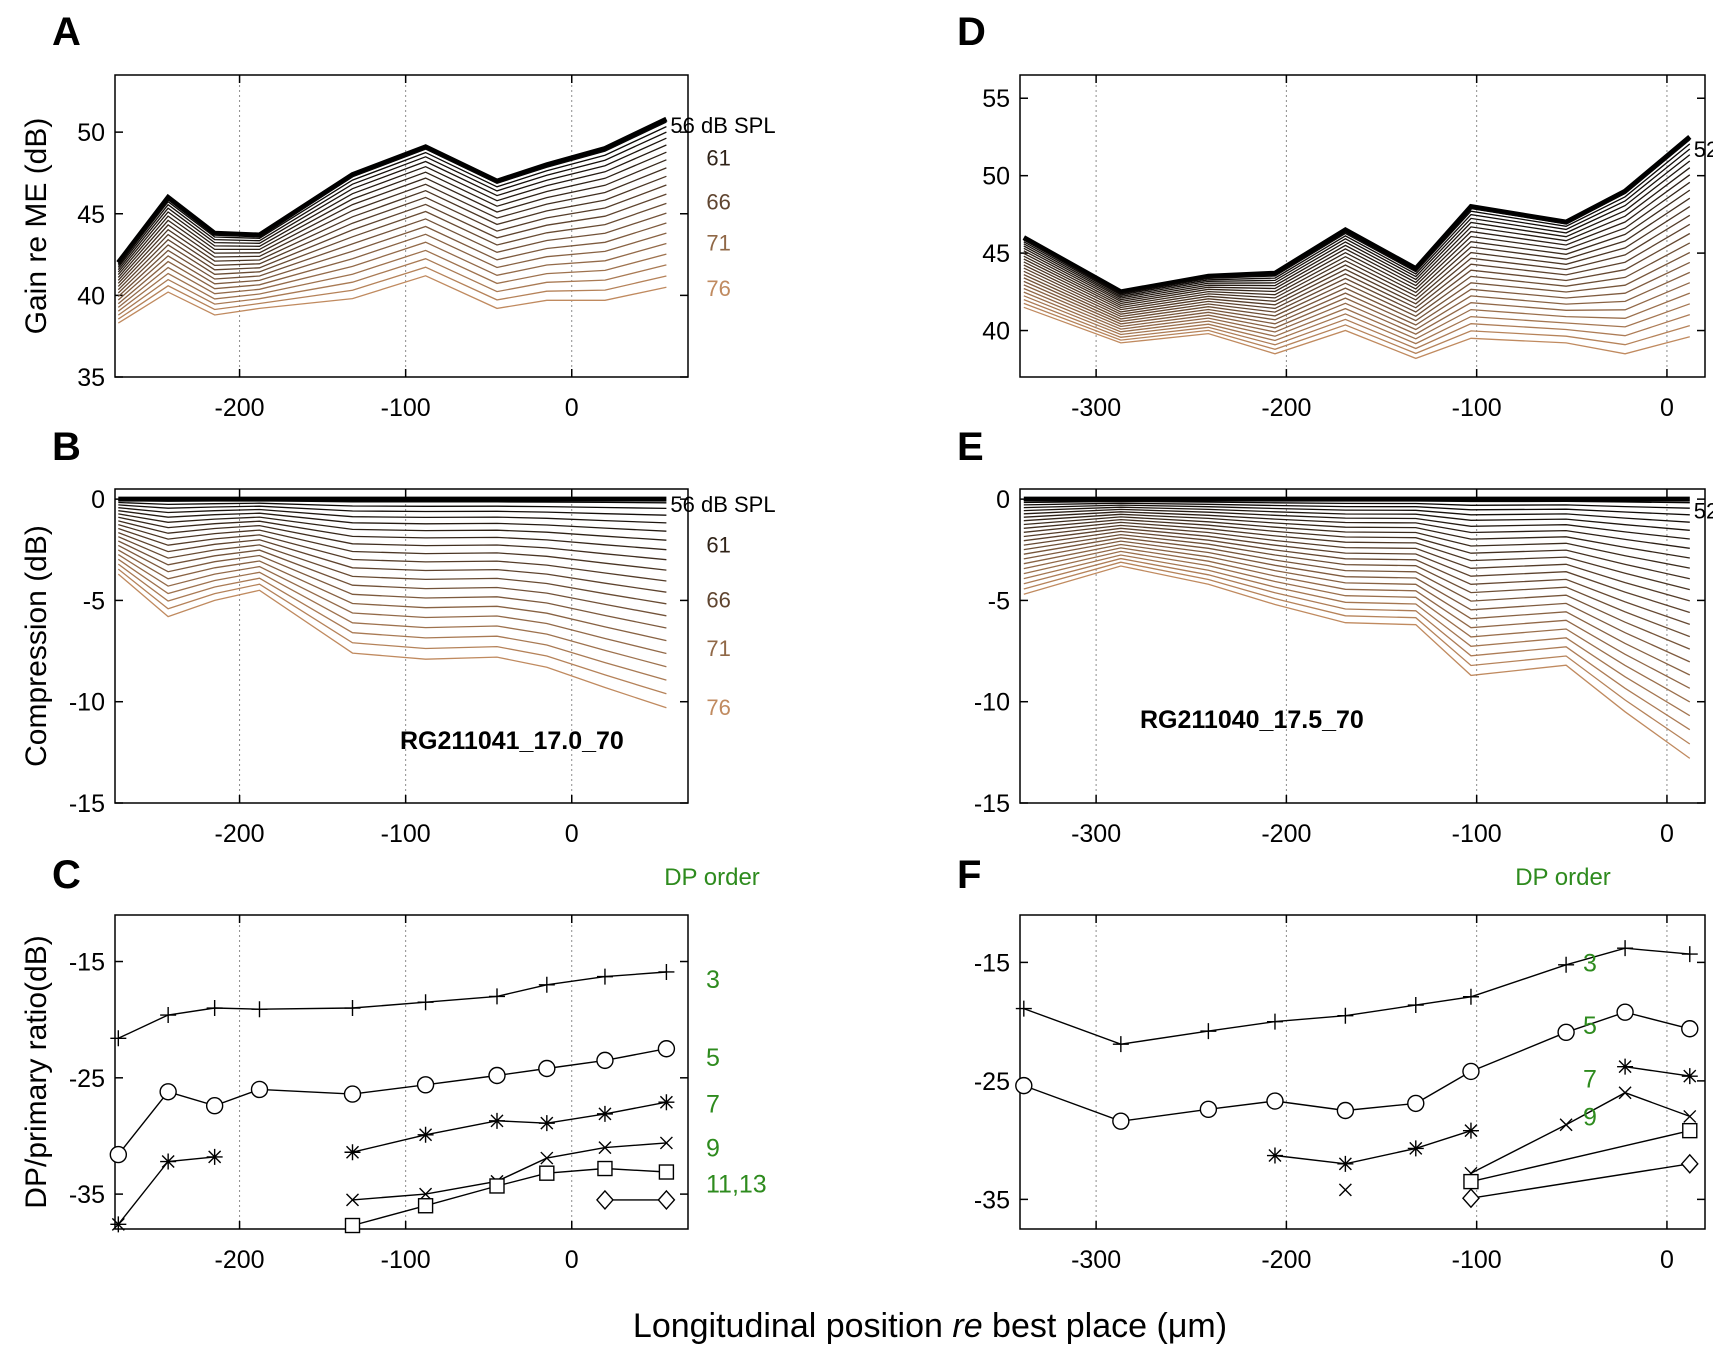 This screenshot has width=1713, height=1348. Describe the element at coordinates (1689, 1163) in the screenshot. I see `diamond-marker` at that location.